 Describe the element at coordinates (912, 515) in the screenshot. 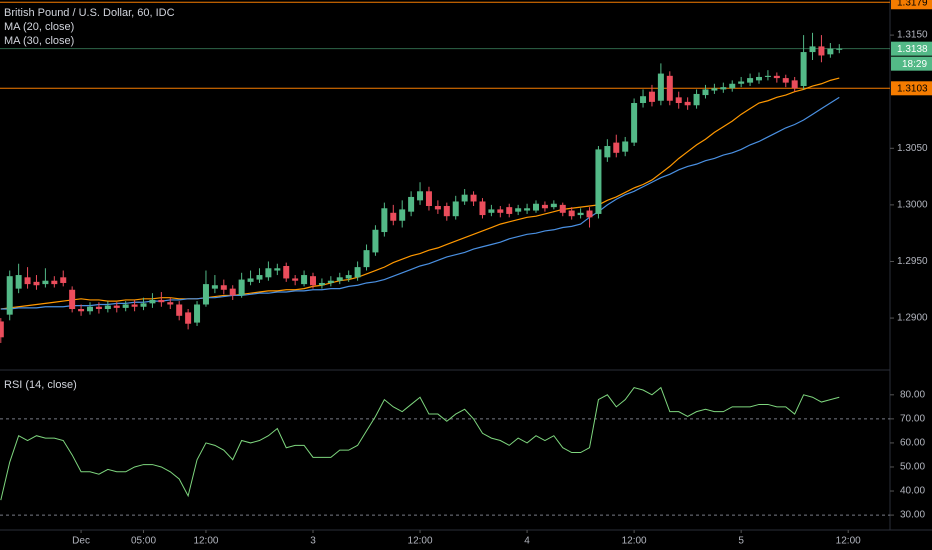

I see `y-tick-label: 30.00` at that location.